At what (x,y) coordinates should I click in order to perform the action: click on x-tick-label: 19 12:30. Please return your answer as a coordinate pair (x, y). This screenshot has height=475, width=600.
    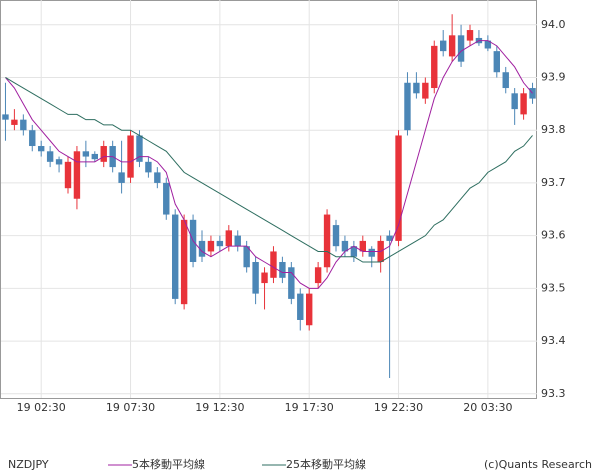
    Looking at the image, I should click on (219, 407).